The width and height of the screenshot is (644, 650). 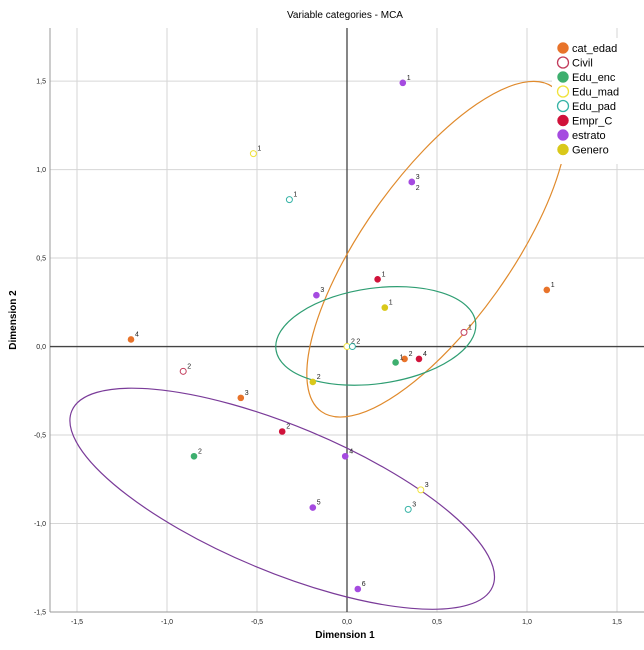 I want to click on y-tick-label: 0,5, so click(x=41, y=259).